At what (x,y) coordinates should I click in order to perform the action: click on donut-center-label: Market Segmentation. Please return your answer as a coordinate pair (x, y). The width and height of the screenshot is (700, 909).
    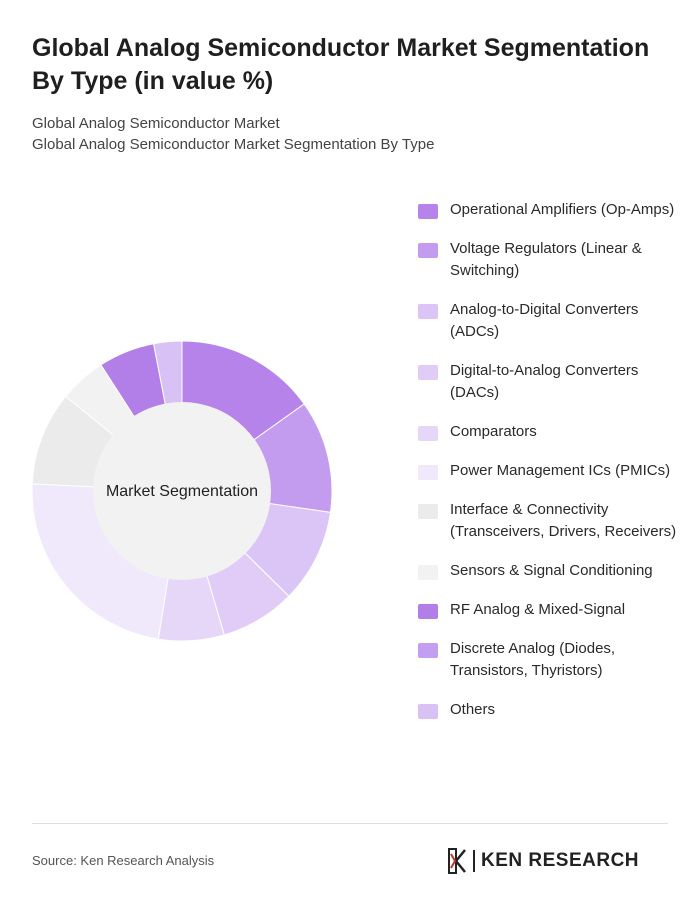
    Looking at the image, I should click on (182, 491).